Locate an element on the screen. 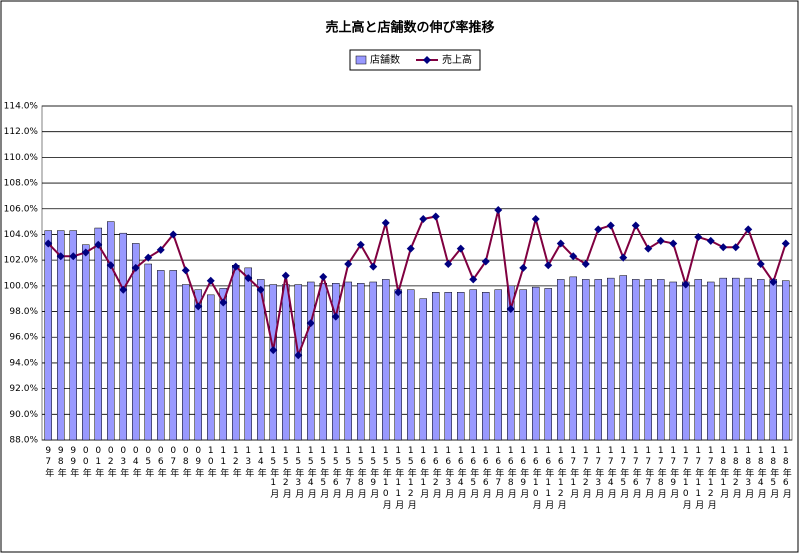  x-tick-label: 16年5月 is located at coordinates (473, 472).